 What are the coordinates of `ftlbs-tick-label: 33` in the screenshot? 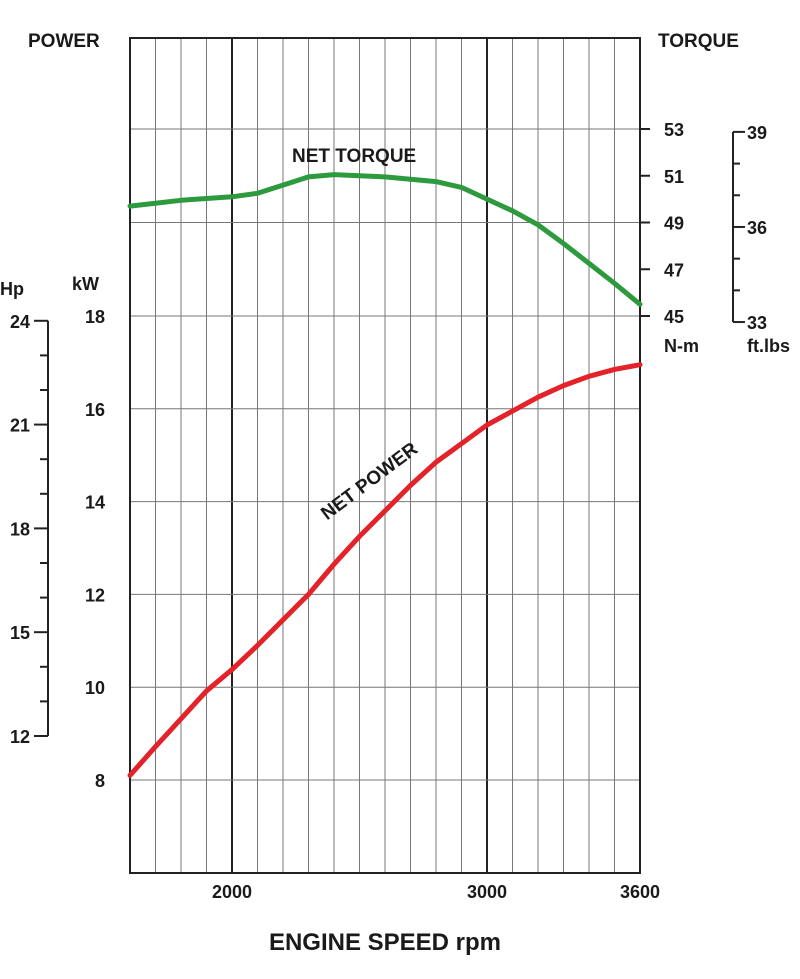 It's located at (757, 323).